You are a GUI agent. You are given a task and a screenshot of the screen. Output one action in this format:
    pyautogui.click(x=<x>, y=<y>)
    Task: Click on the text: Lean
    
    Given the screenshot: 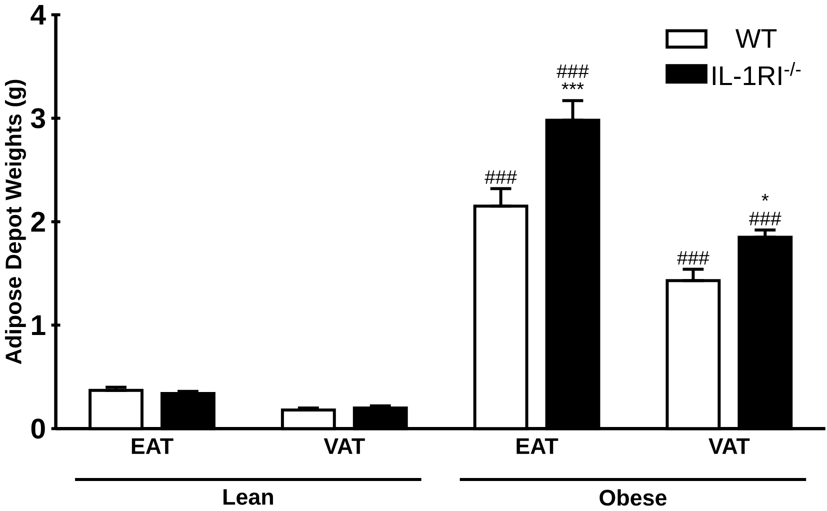 What is the action you would take?
    pyautogui.click(x=248, y=497)
    